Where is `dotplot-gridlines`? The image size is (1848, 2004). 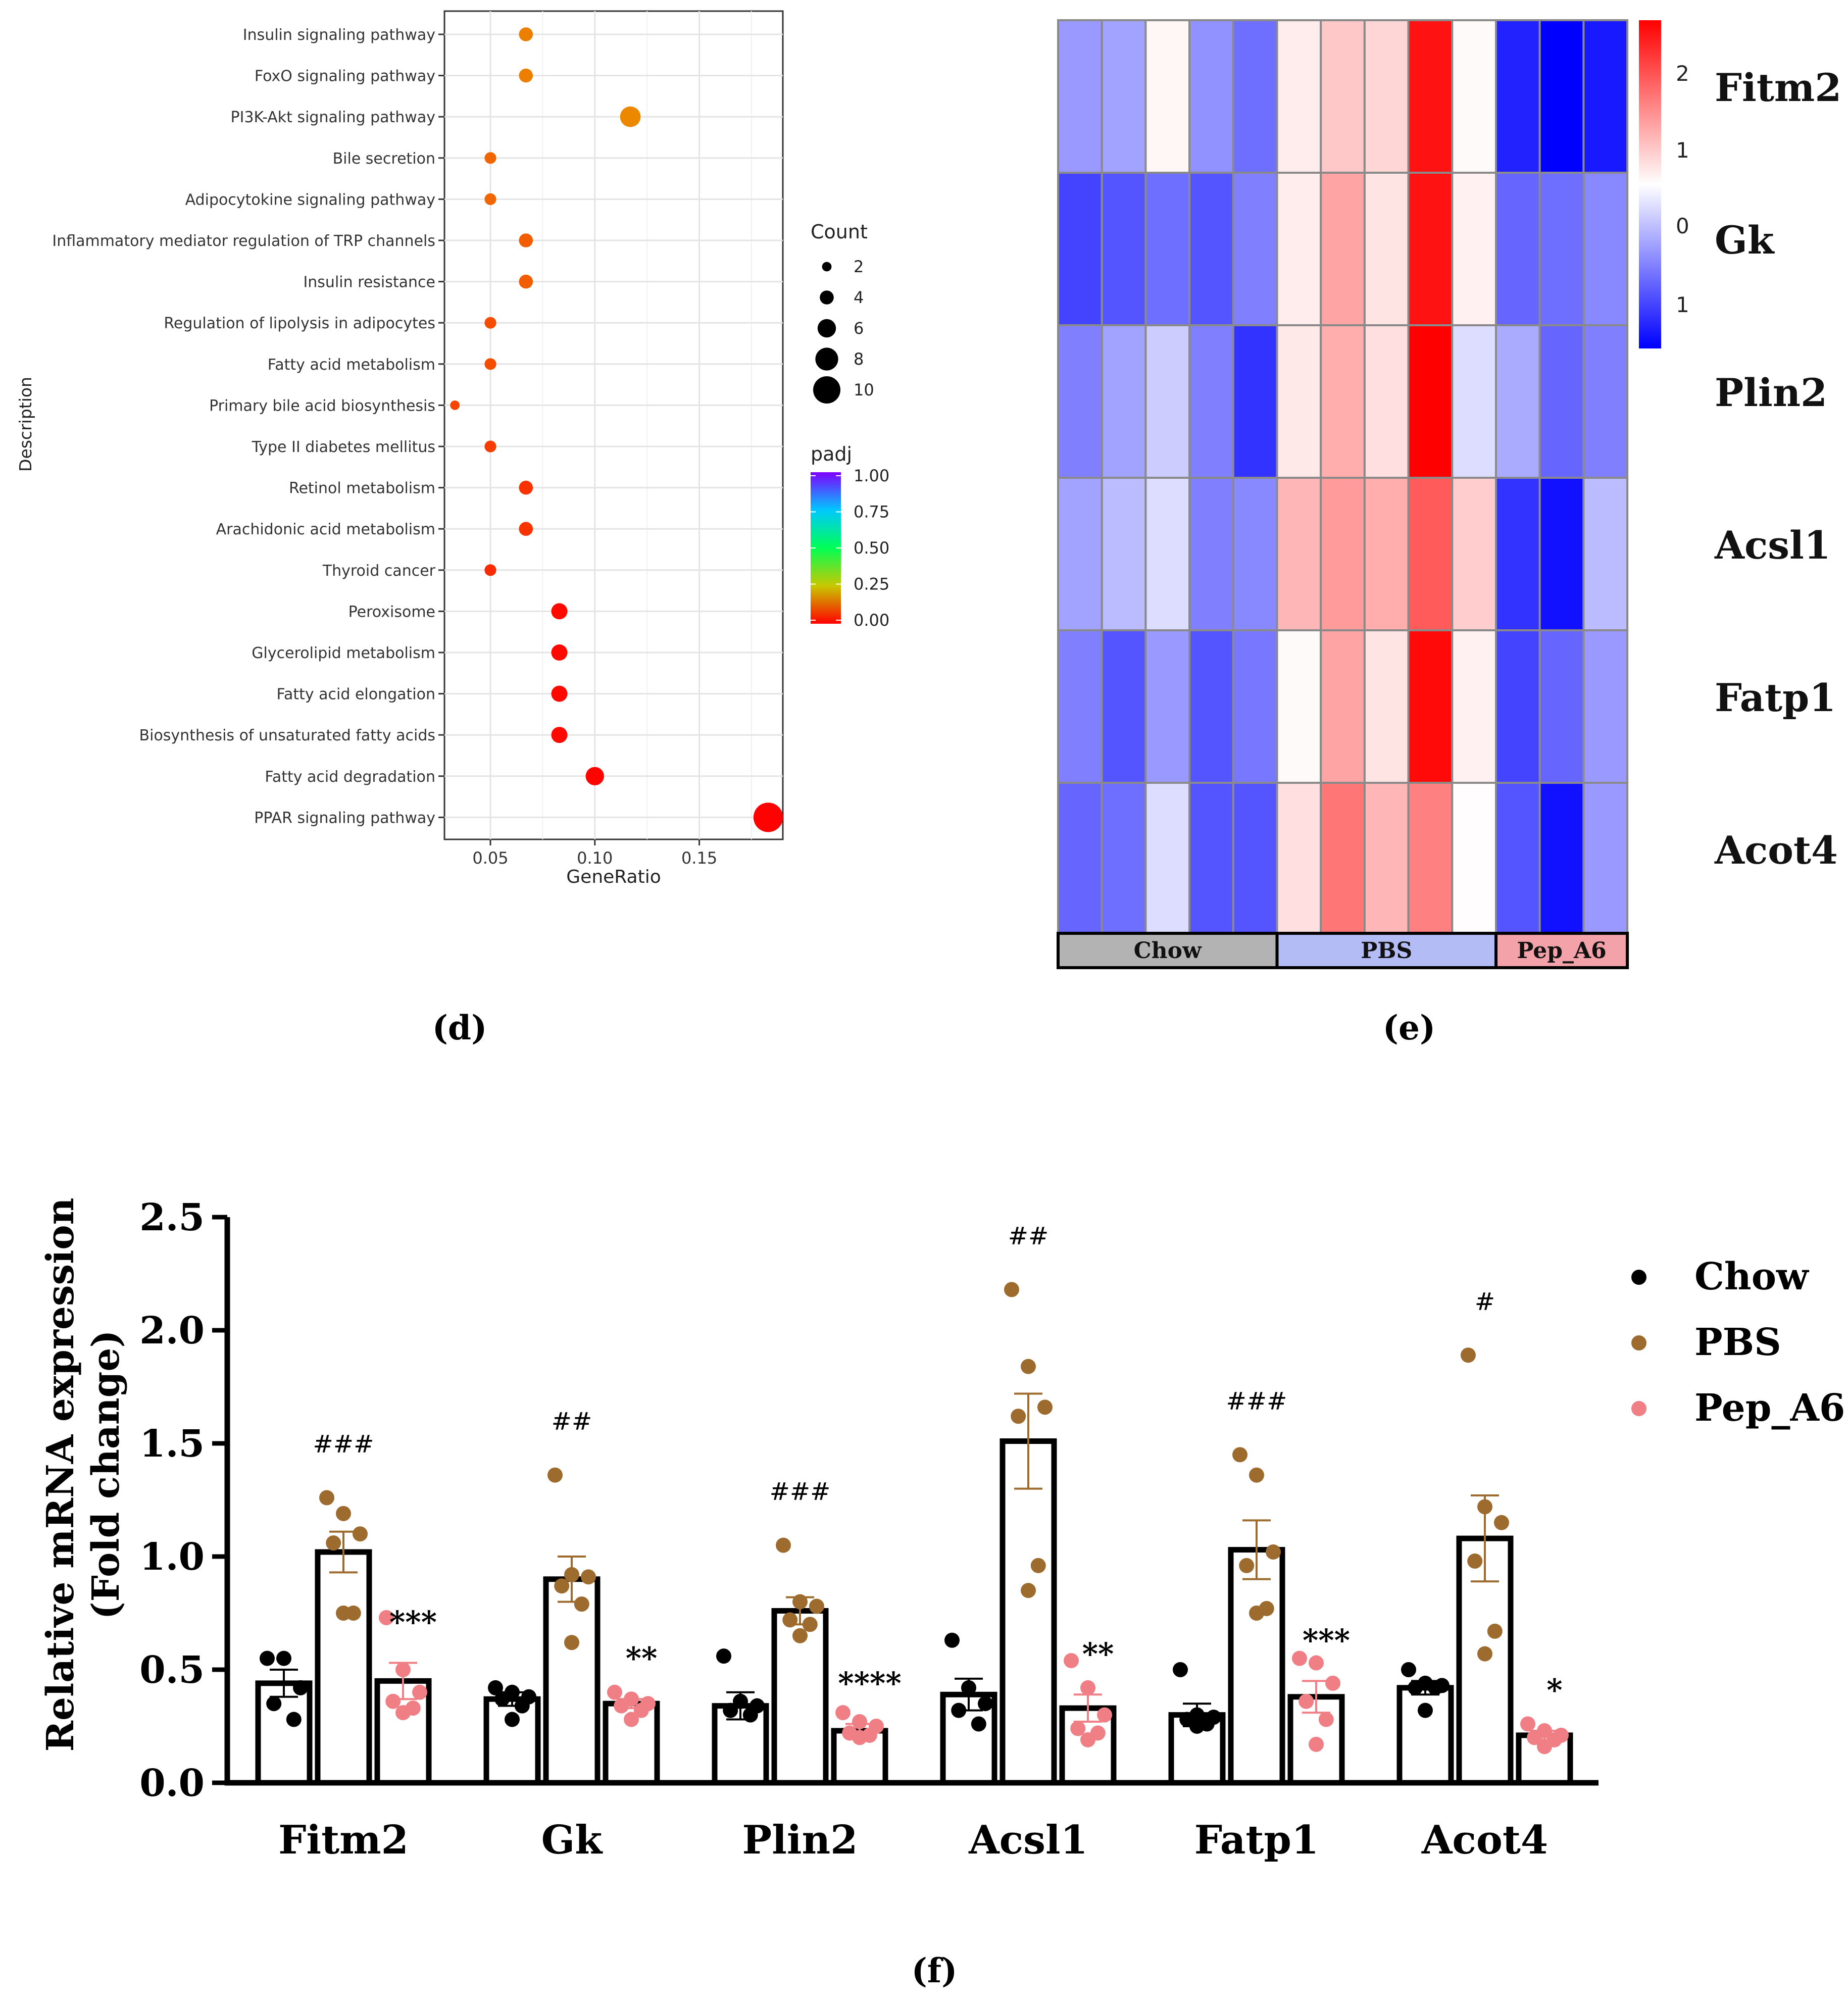
dotplot-gridlines is located at coordinates (613, 425).